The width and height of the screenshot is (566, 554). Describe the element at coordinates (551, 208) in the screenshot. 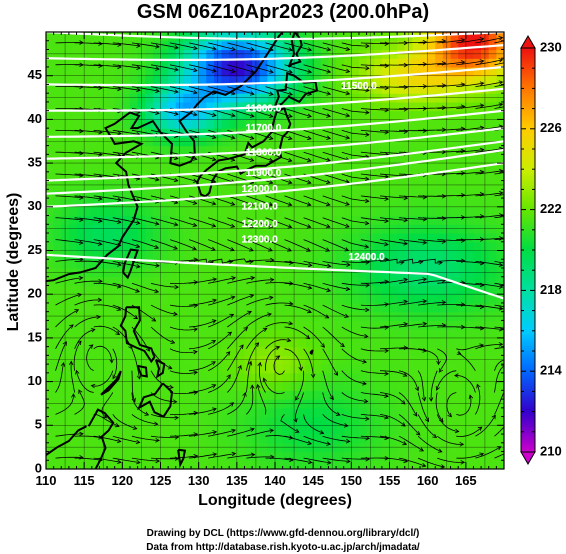

I see `colorbar-tick-label: 222` at that location.